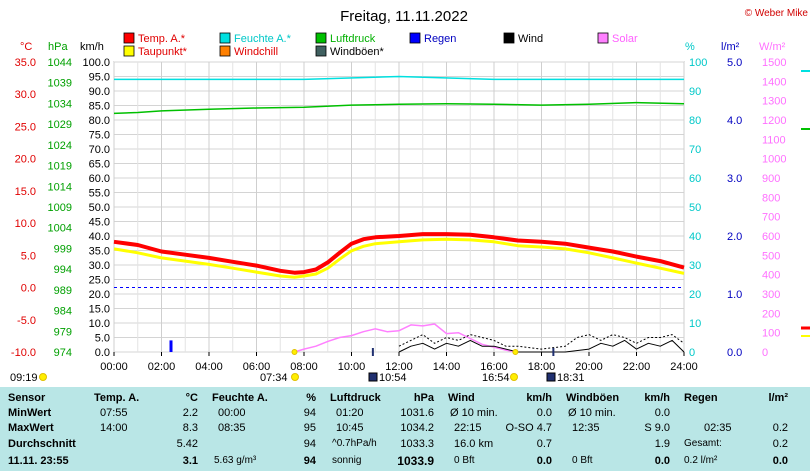 This screenshot has height=471, width=810. Describe the element at coordinates (774, 140) in the screenshot. I see `solar-tick: 1100` at that location.